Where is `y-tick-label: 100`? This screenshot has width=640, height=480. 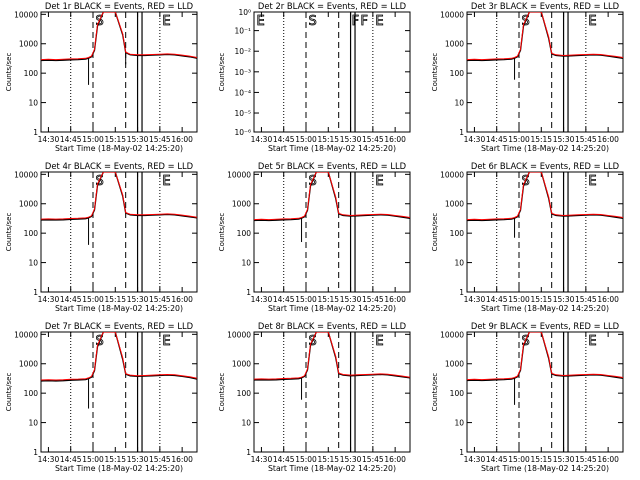 y-tick-label: 100 is located at coordinates (31, 73).